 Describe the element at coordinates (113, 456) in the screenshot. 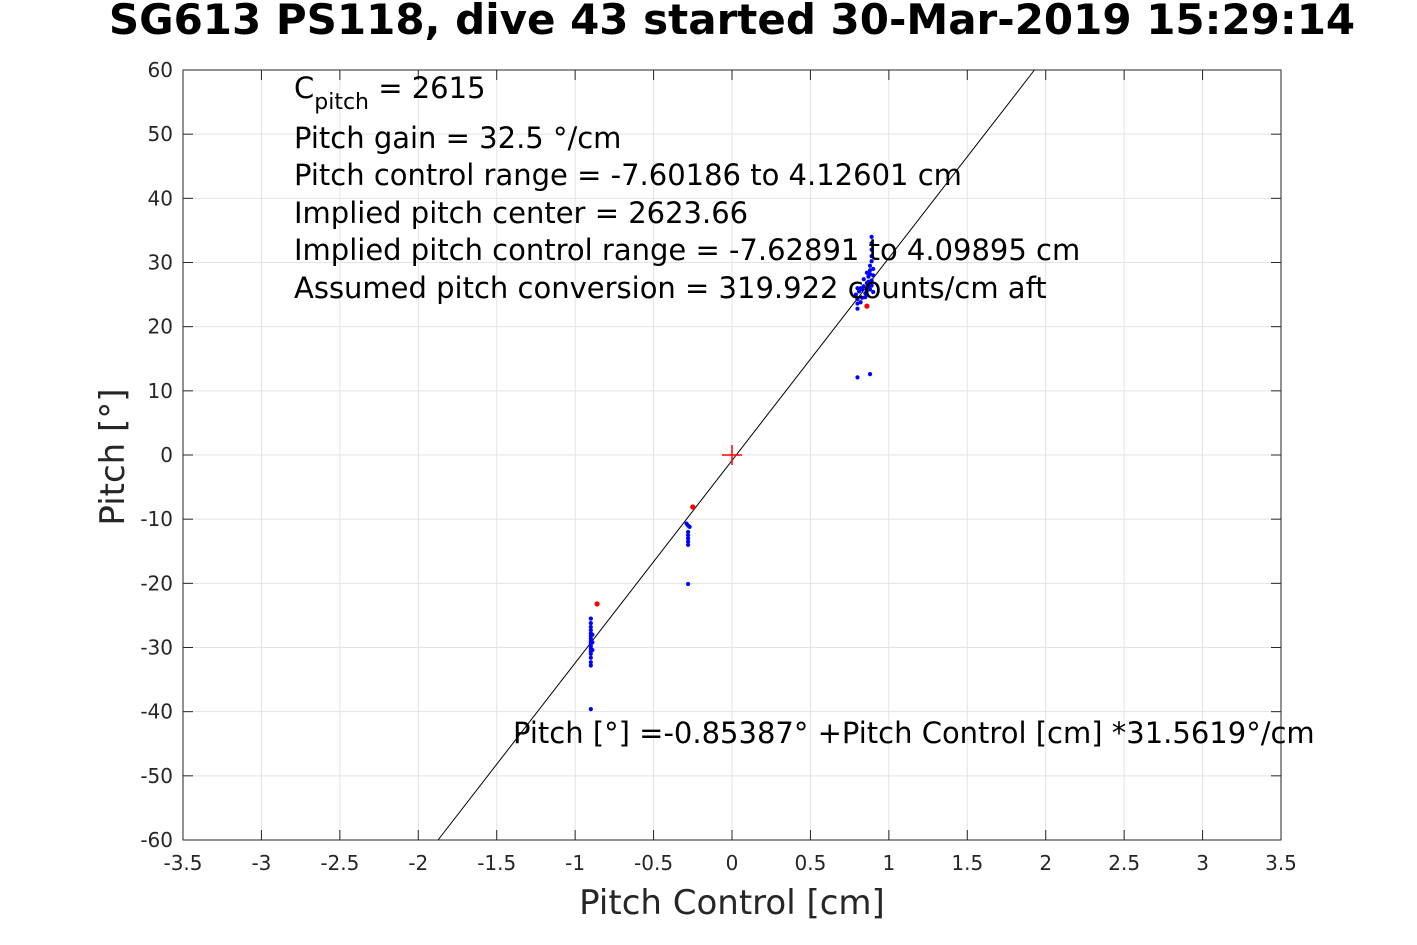

I see `y-axis-label: Pitch [°]` at that location.